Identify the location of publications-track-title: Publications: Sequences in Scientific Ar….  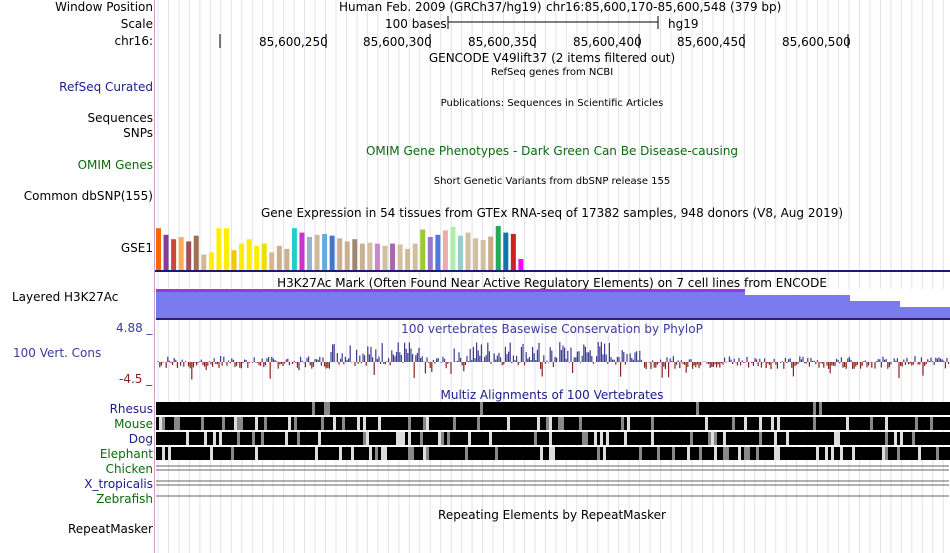
(552, 103).